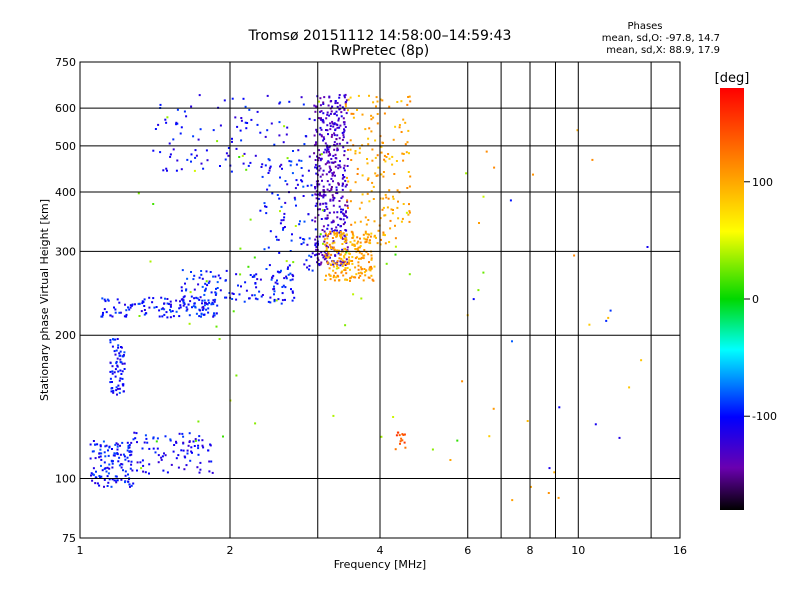  What do you see at coordinates (44, 300) in the screenshot?
I see `y-axis-label: Stationary phase Virtual Height [km]` at bounding box center [44, 300].